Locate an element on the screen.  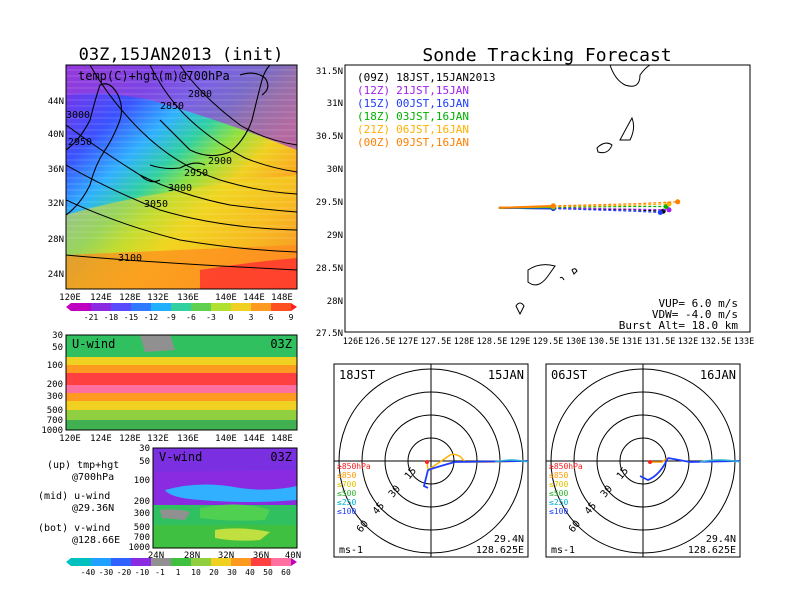
map-label: temp(C)+hgt(m)@700hPa is located at coordinates (154, 76).